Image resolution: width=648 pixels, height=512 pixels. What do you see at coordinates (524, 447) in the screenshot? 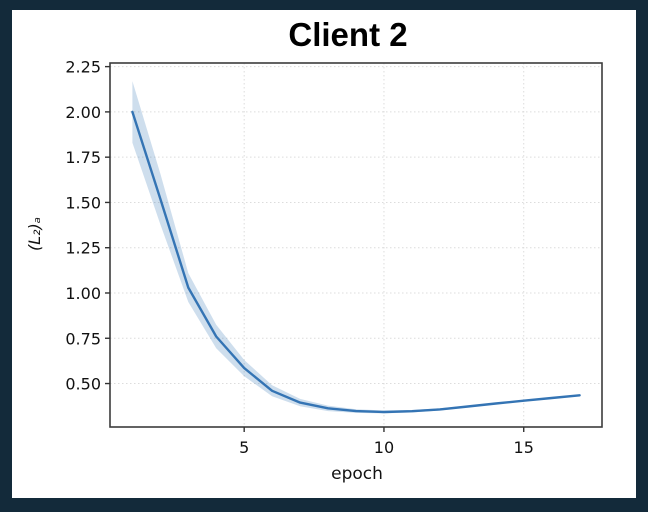
I see `x-tick-label: 15` at bounding box center [524, 447].